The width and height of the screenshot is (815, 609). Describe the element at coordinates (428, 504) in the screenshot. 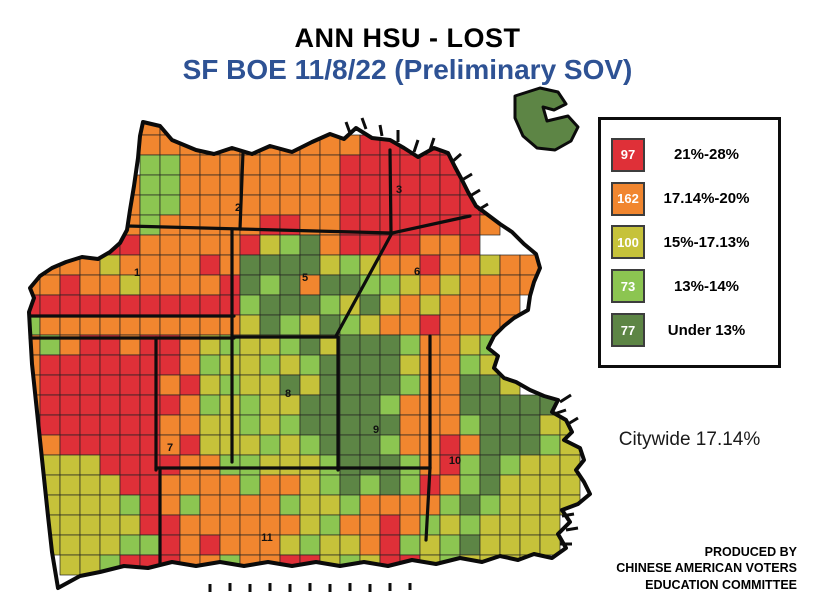

I see `district-boundary-line` at that location.